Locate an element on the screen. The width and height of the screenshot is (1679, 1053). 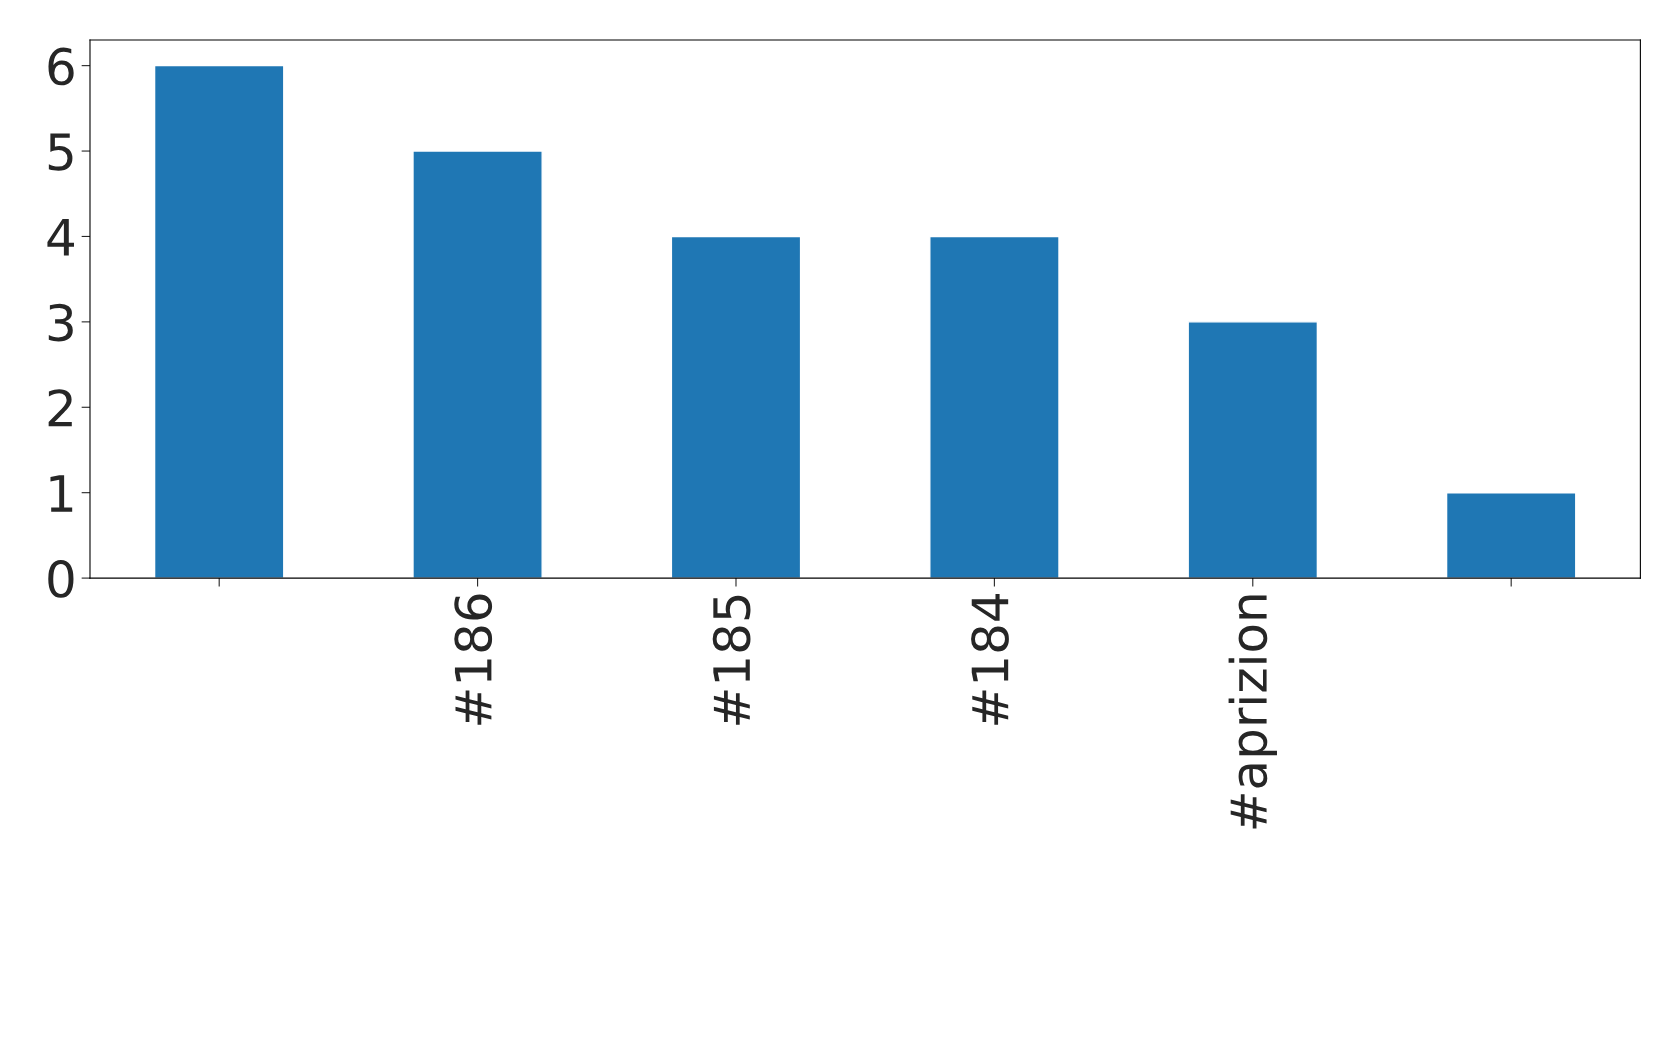
y-tick-label: 1 is located at coordinates (61, 493).